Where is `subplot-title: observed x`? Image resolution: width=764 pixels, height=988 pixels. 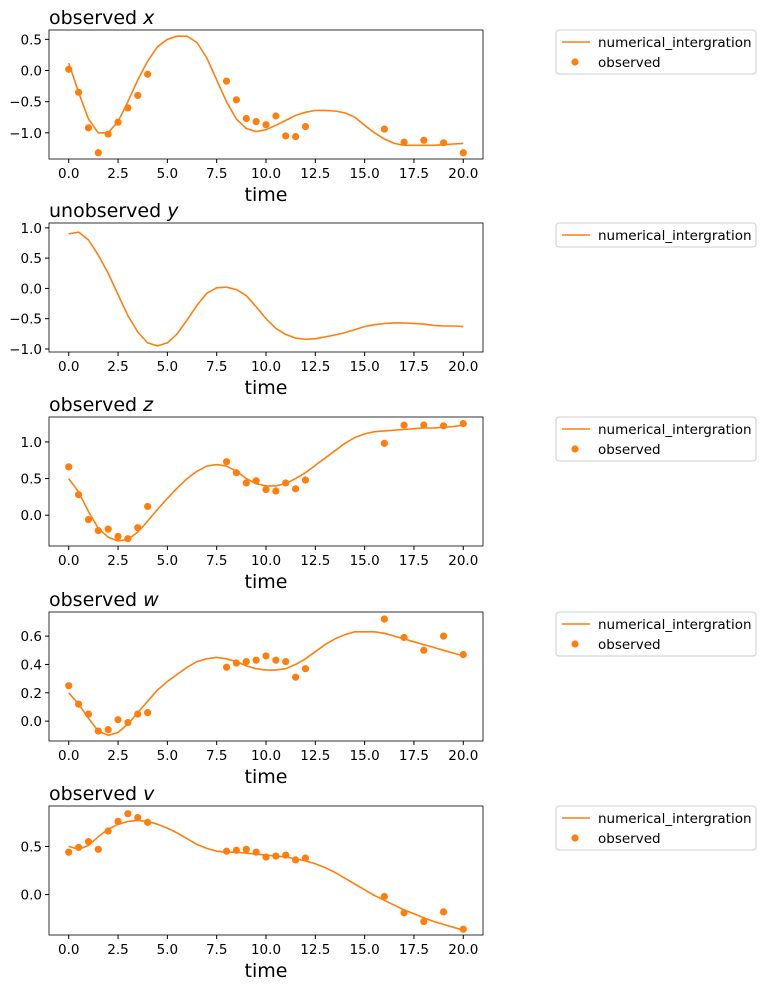 subplot-title: observed x is located at coordinates (102, 18).